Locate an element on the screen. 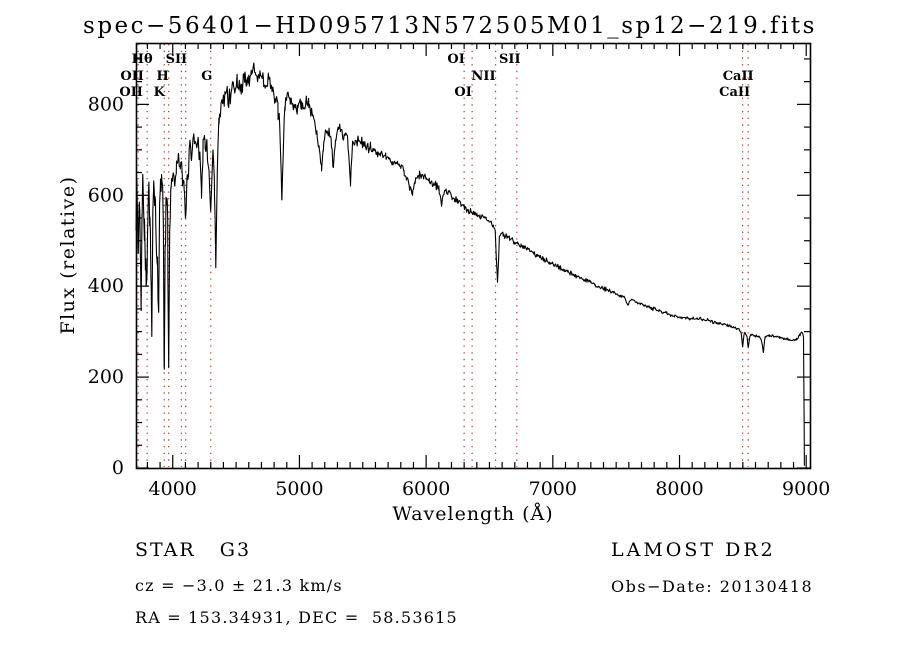 The width and height of the screenshot is (900, 650). line-label-oii: OII is located at coordinates (132, 76).